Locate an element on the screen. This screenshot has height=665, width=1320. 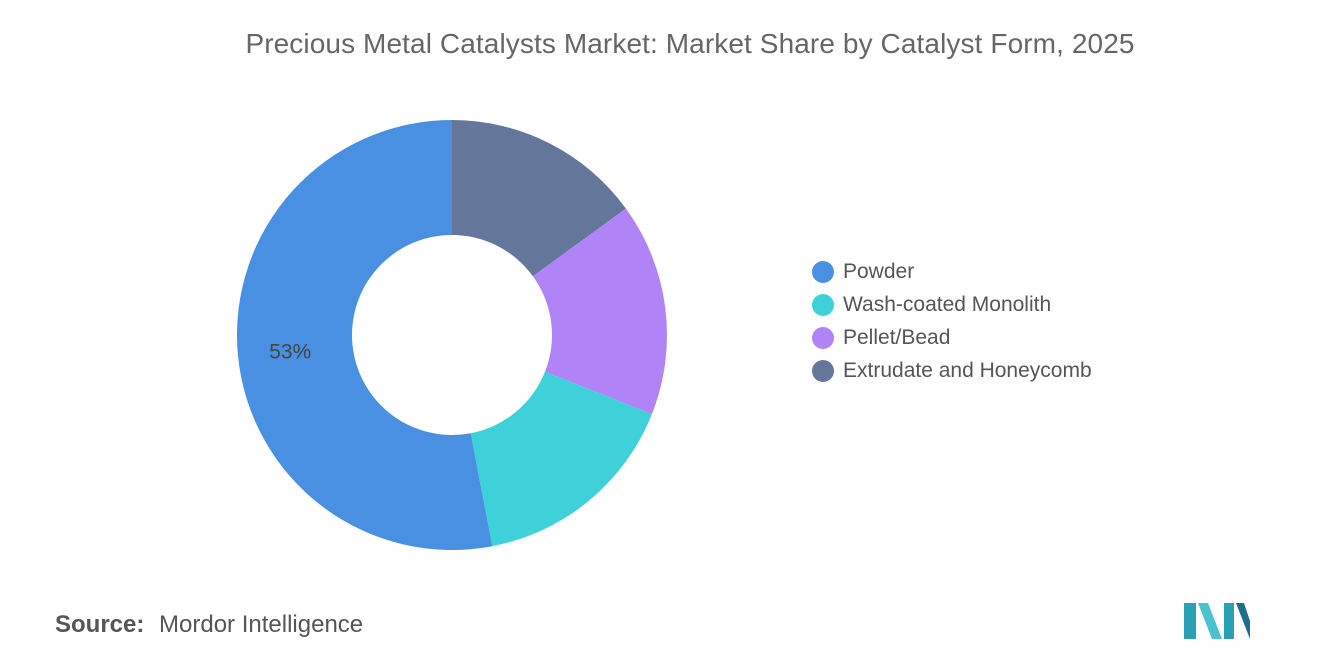
mordor-intelligence-logo-icon is located at coordinates (1217, 621).